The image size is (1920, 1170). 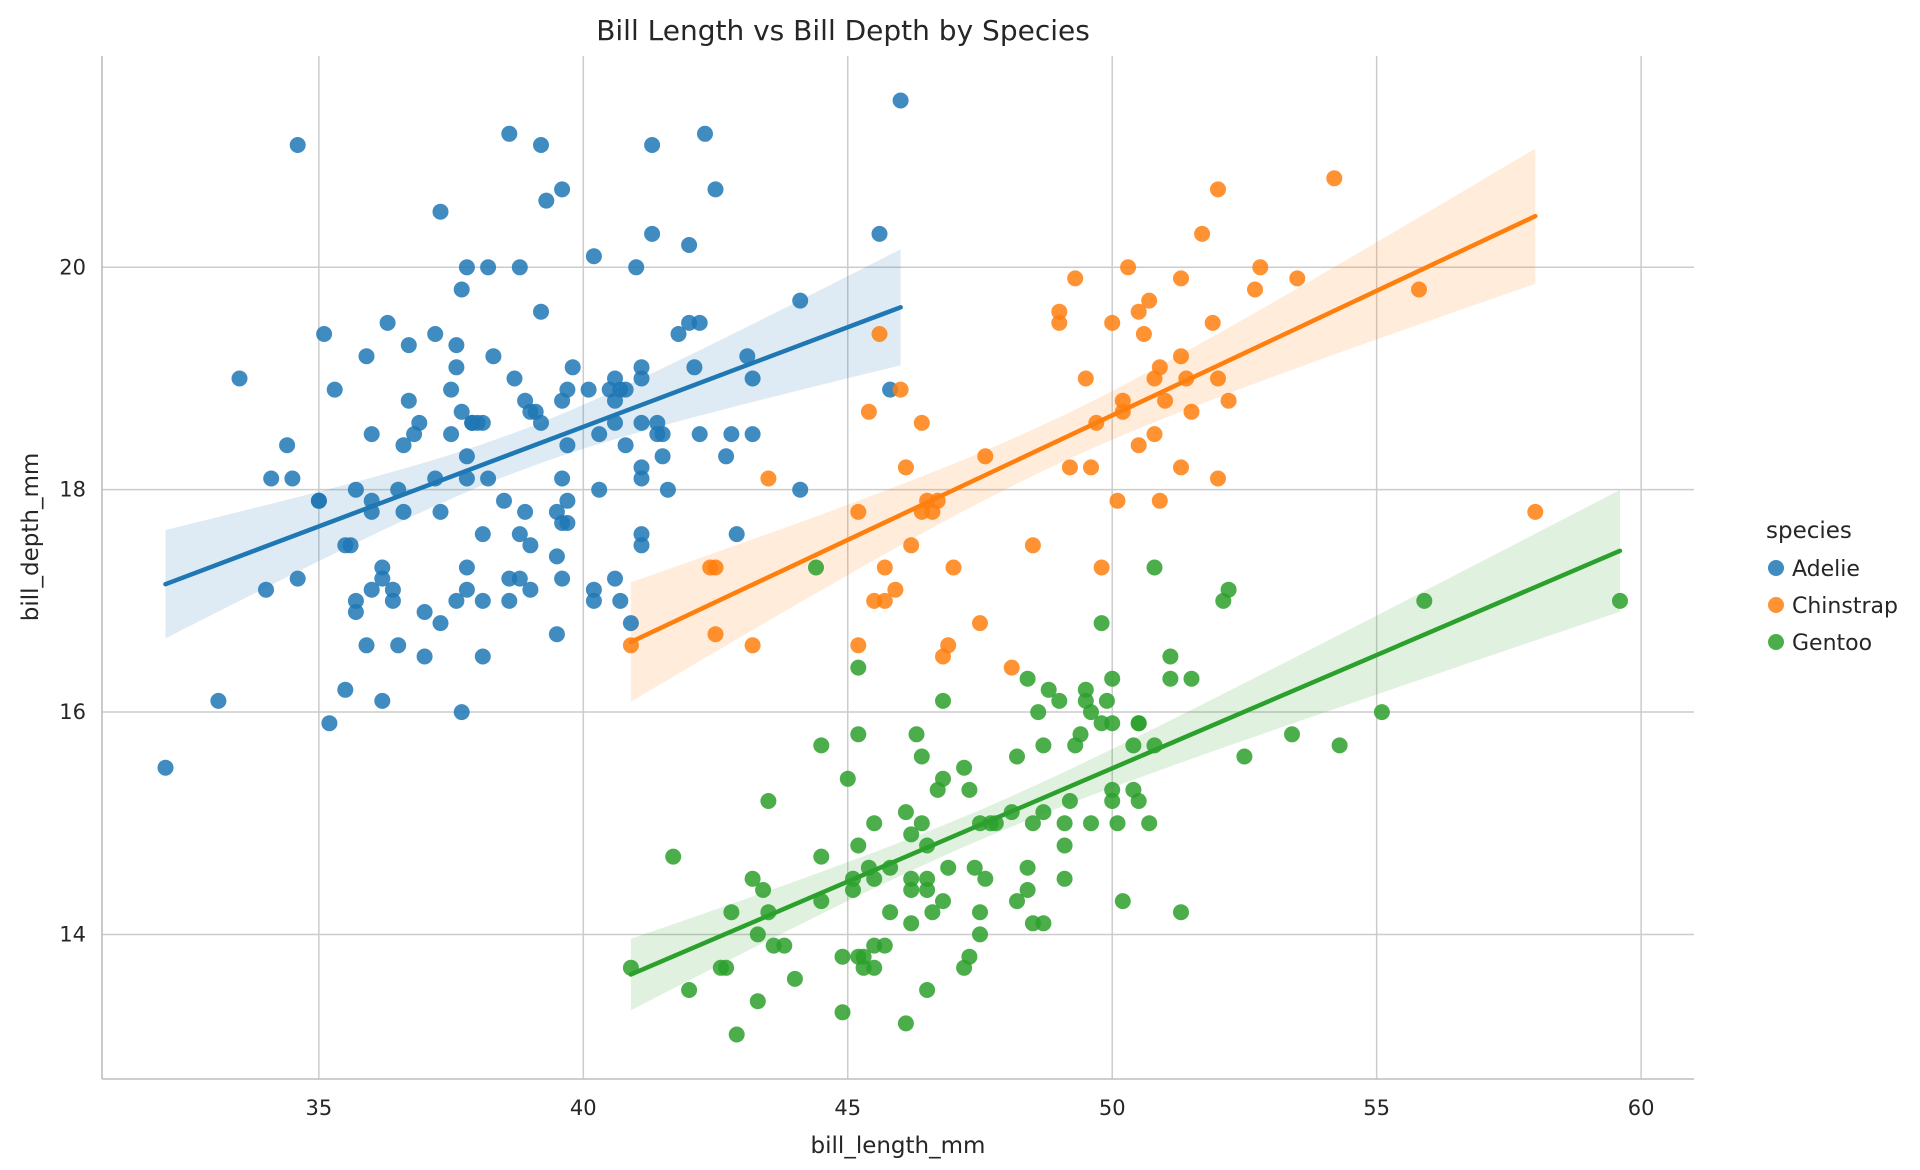 What do you see at coordinates (72, 934) in the screenshot?
I see `y-tick-label: 14` at bounding box center [72, 934].